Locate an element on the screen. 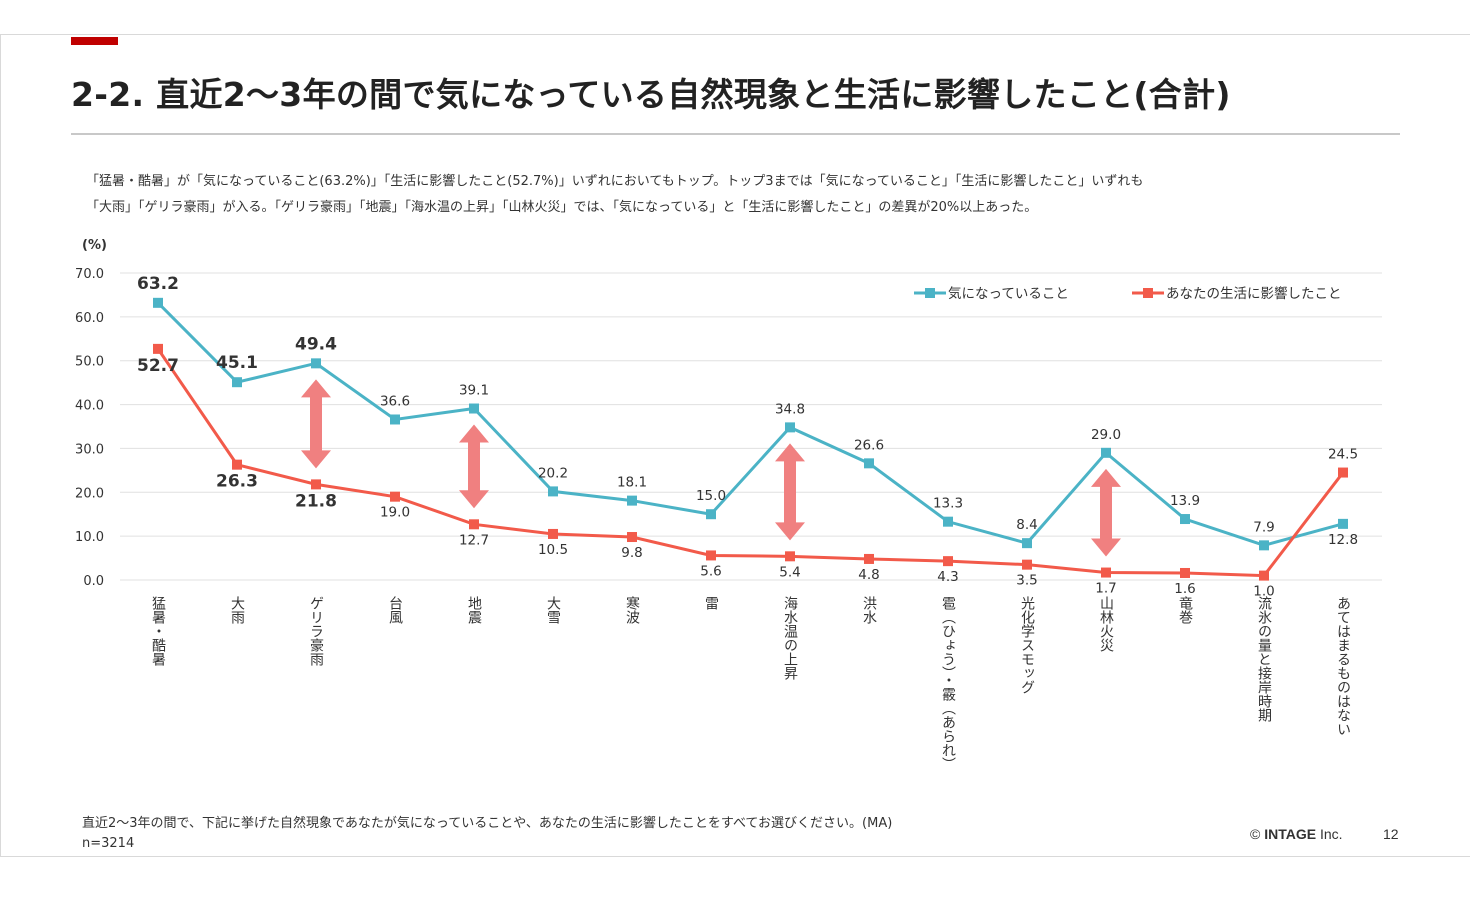  data-label-impact: 19.0 is located at coordinates (395, 513).